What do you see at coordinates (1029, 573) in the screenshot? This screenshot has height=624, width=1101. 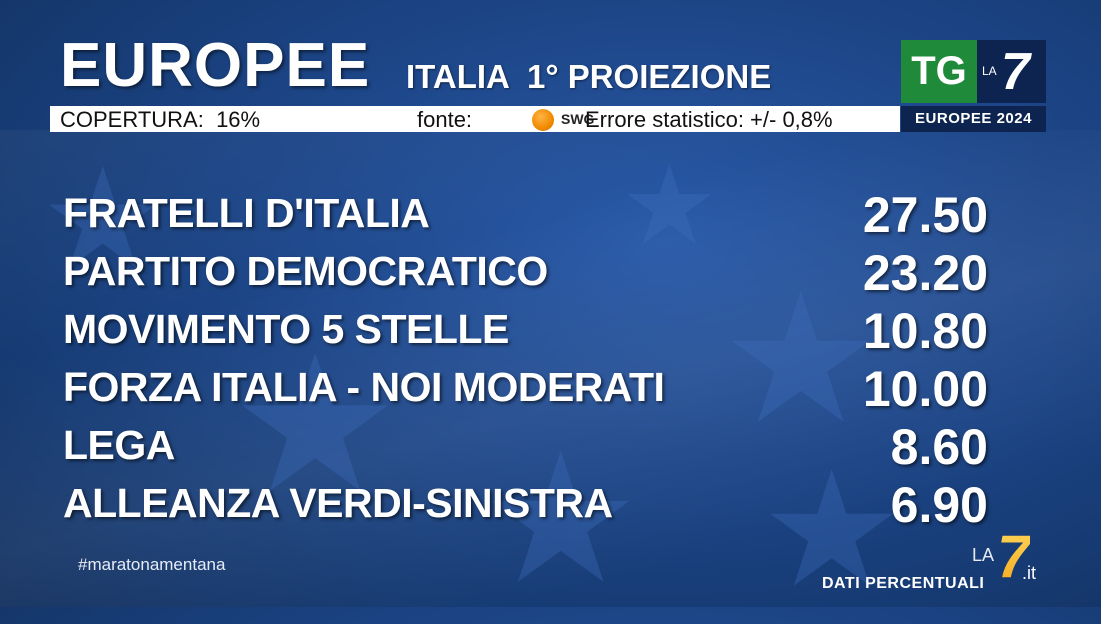 I see `corner-logo-it: .it` at bounding box center [1029, 573].